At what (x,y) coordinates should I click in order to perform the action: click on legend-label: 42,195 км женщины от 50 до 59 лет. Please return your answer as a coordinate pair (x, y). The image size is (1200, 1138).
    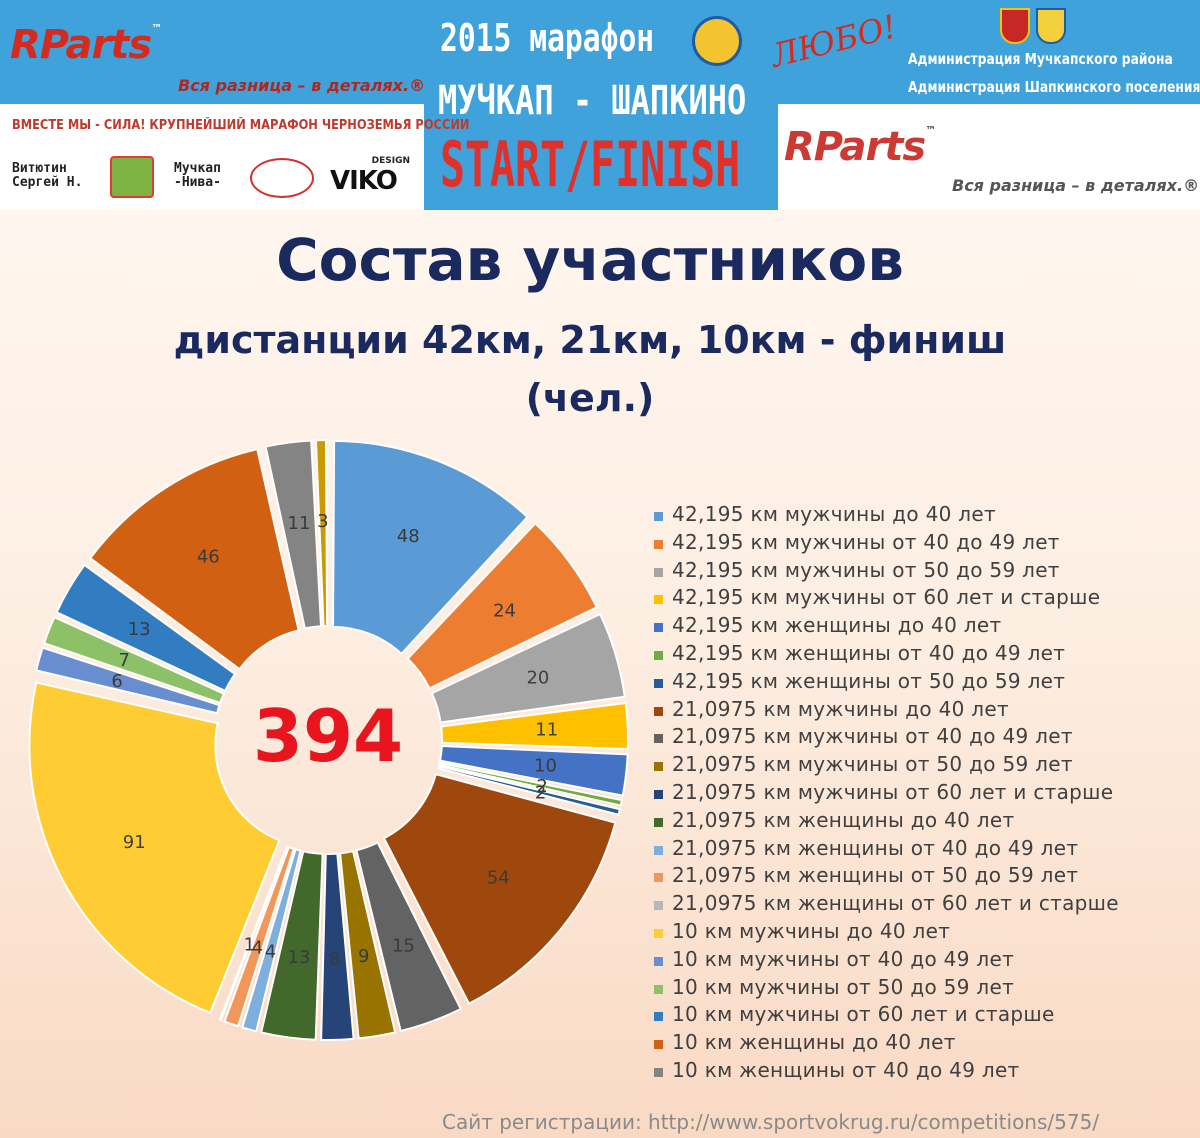
    Looking at the image, I should click on (869, 680).